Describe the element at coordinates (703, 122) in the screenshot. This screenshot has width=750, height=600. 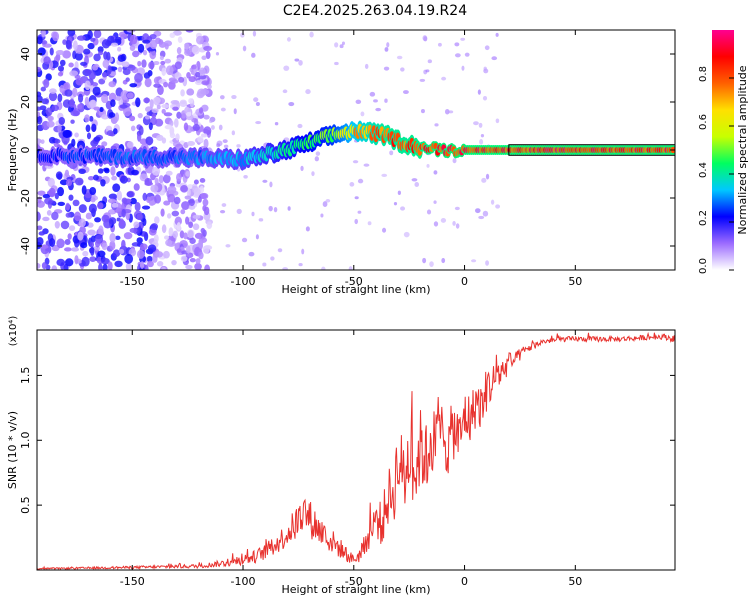
I see `colorbar-tick-label: 0.6` at that location.